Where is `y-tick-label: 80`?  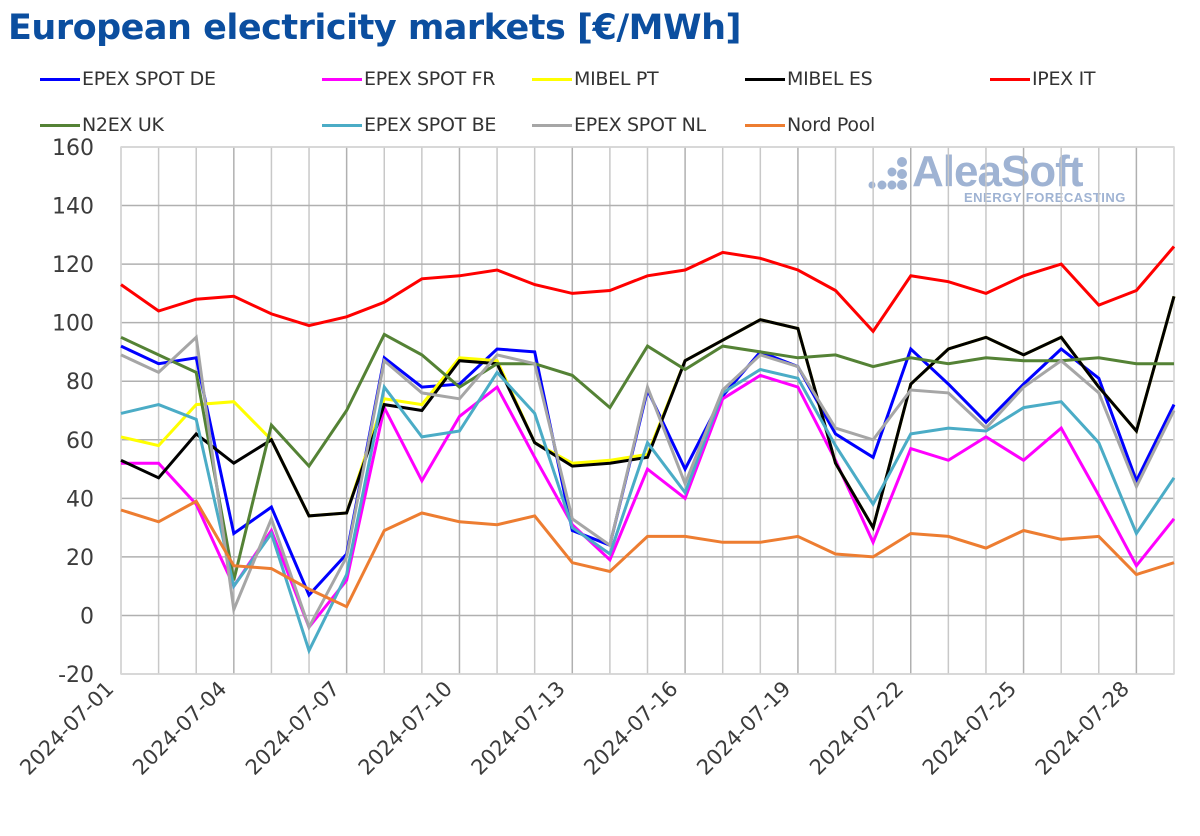 y-tick-label: 80 is located at coordinates (80, 382).